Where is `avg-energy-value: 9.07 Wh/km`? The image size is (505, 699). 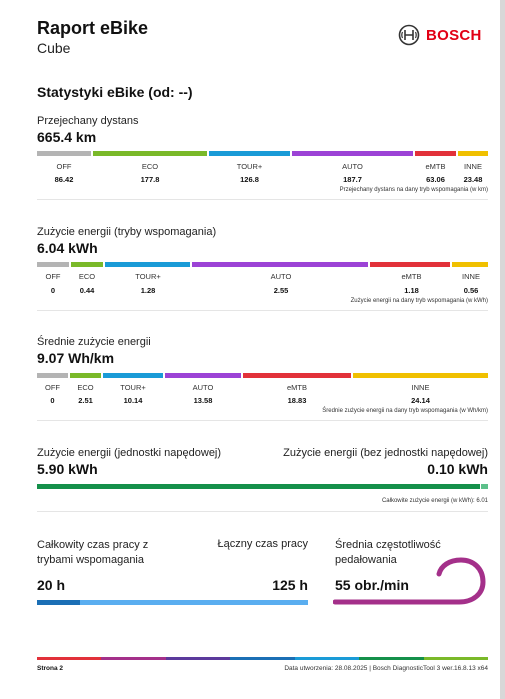 avg-energy-value: 9.07 Wh/km is located at coordinates (76, 358).